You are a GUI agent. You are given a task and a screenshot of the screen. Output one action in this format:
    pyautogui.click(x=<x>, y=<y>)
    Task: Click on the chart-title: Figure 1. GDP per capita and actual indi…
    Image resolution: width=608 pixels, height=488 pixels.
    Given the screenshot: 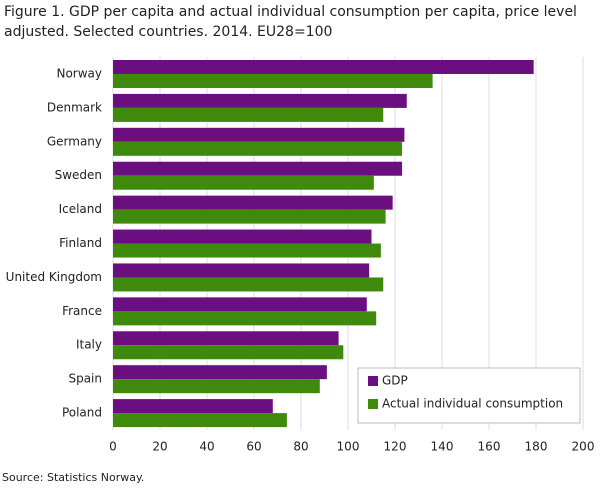 What is the action you would take?
    pyautogui.click(x=290, y=22)
    